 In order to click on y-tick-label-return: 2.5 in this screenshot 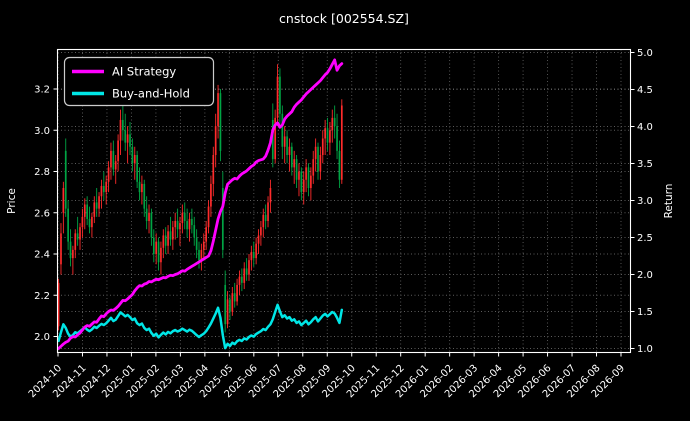, I will do `click(645, 238)`.